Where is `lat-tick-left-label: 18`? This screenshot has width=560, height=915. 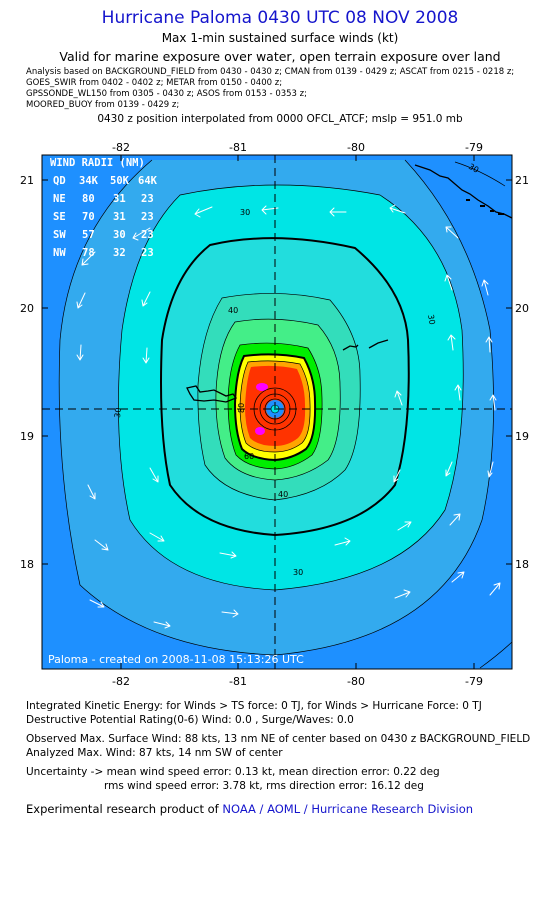
lat-tick-left-label: 18 is located at coordinates (27, 564).